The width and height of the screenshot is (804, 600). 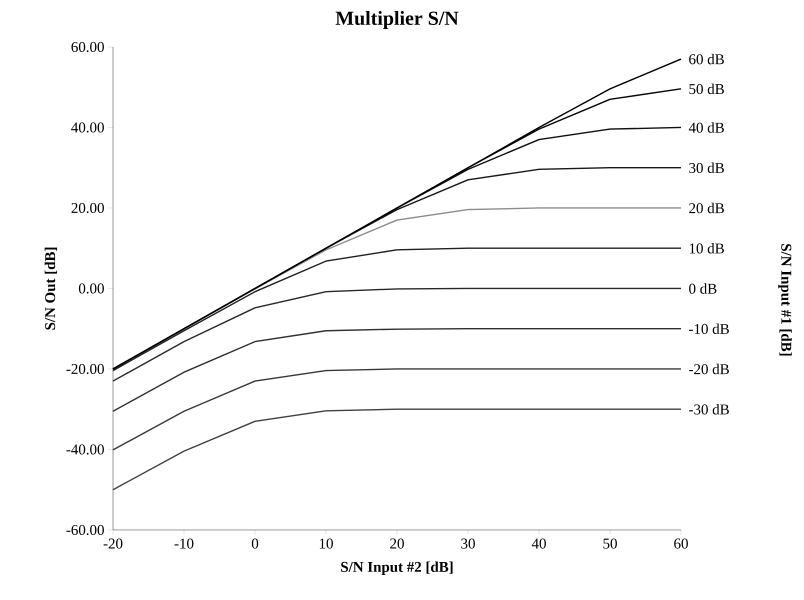 What do you see at coordinates (709, 369) in the screenshot?
I see `series-label: -20 dB` at bounding box center [709, 369].